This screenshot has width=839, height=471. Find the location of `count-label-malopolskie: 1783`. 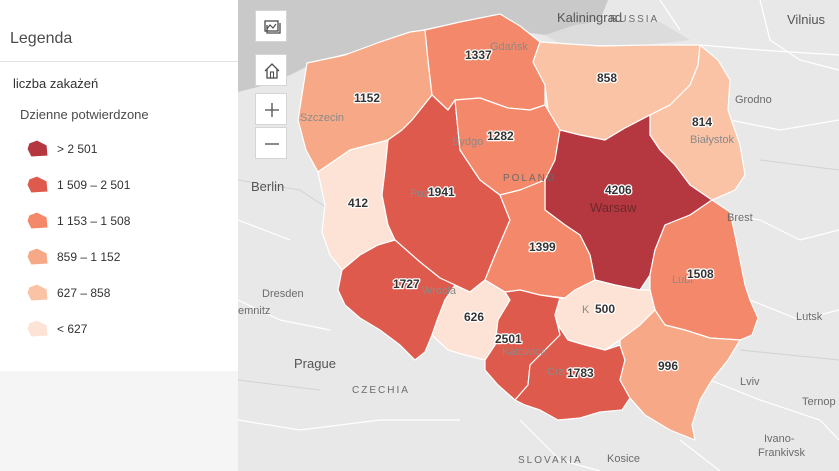

count-label-malopolskie: 1783 is located at coordinates (580, 373).